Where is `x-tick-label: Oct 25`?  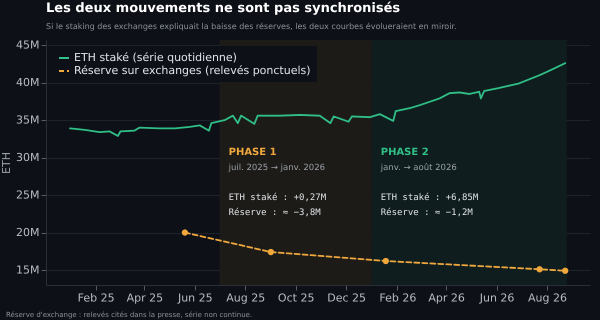
x-tick-label: Oct 25 is located at coordinates (296, 298).